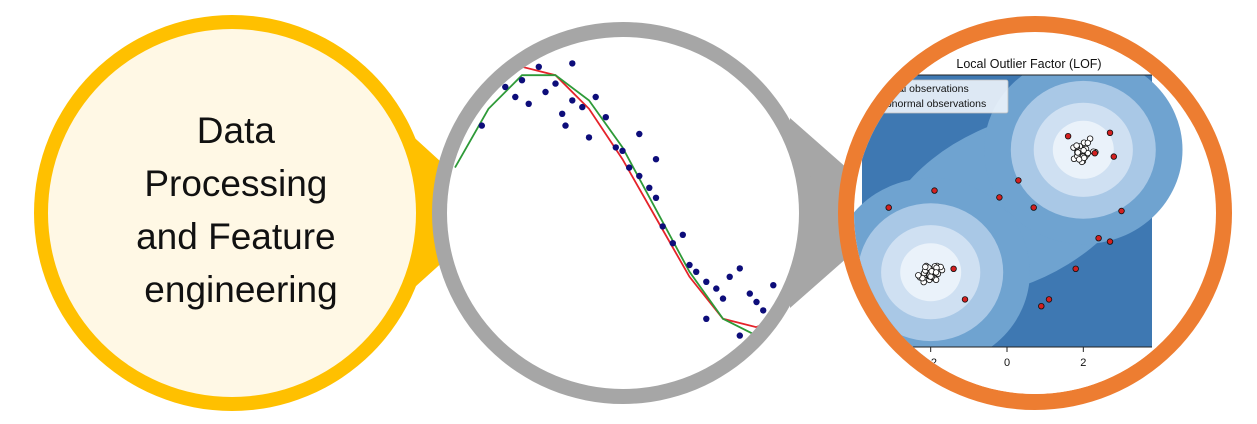 The image size is (1257, 424). I want to click on svg-text:Data Processing an: Data Processing and Feature engineering, so click(241, 210).